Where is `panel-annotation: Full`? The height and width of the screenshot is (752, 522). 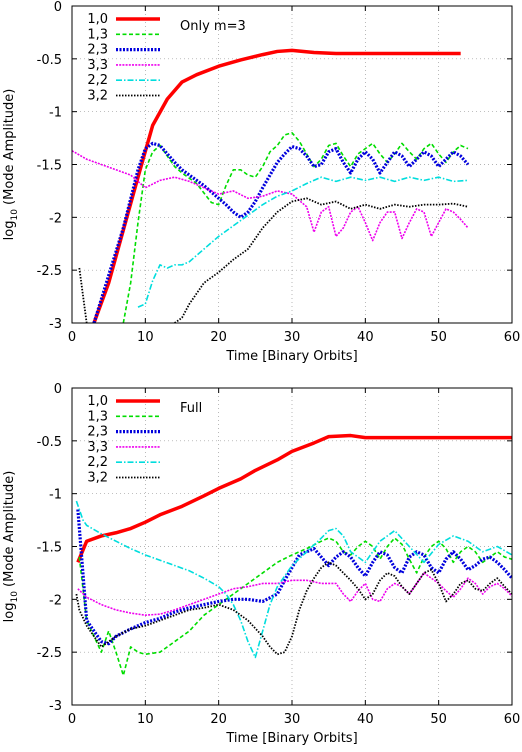 panel-annotation: Full is located at coordinates (191, 408).